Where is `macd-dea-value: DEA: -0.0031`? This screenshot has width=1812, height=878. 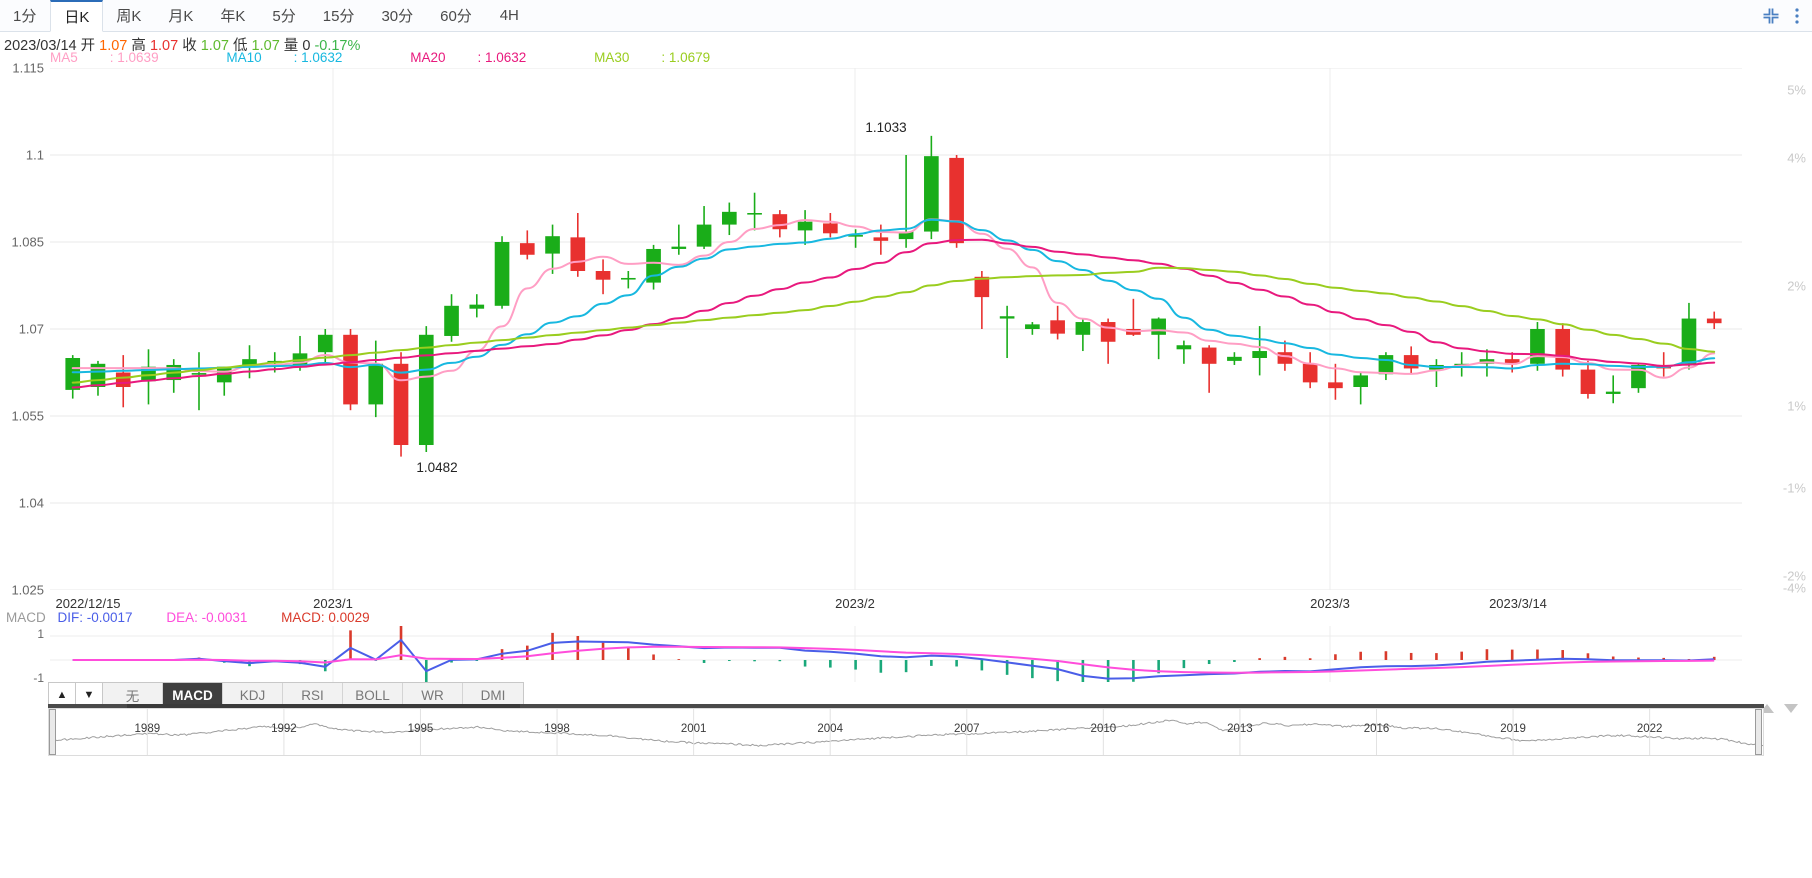 macd-dea-value: DEA: -0.0031 is located at coordinates (207, 617).